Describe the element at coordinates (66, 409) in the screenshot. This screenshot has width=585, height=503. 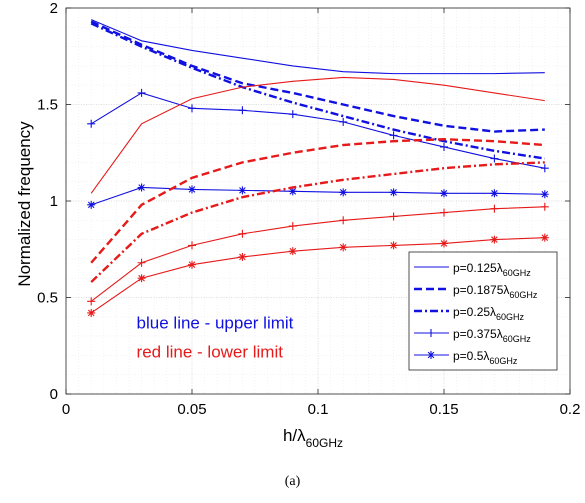
I see `x-tick-label: 0` at that location.